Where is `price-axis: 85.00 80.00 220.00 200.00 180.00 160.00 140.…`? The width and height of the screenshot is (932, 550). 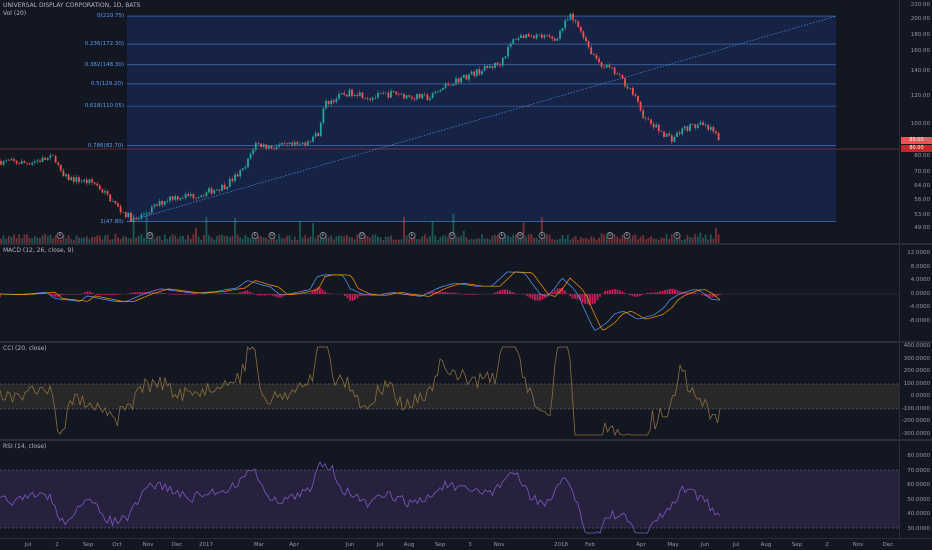 price-axis: 85.00 80.00 220.00 200.00 180.00 160.00 140.… is located at coordinates (915, 121).